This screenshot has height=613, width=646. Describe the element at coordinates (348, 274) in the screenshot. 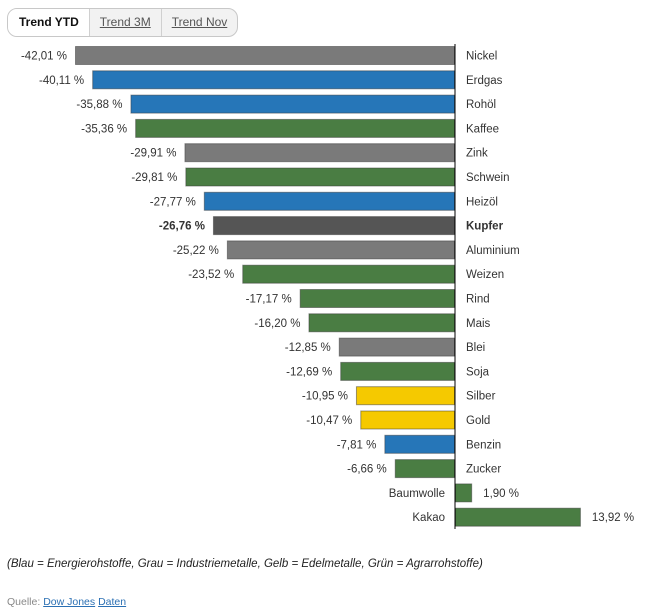

I see `bar-weizen` at that location.